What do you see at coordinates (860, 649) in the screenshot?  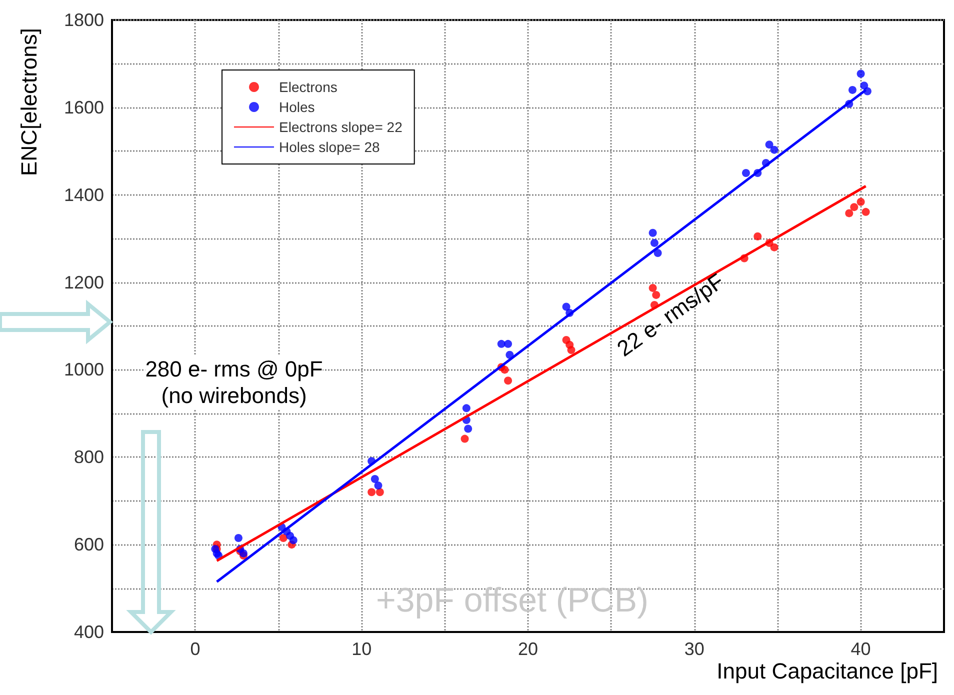 I see `x-tick-label: 40` at bounding box center [860, 649].